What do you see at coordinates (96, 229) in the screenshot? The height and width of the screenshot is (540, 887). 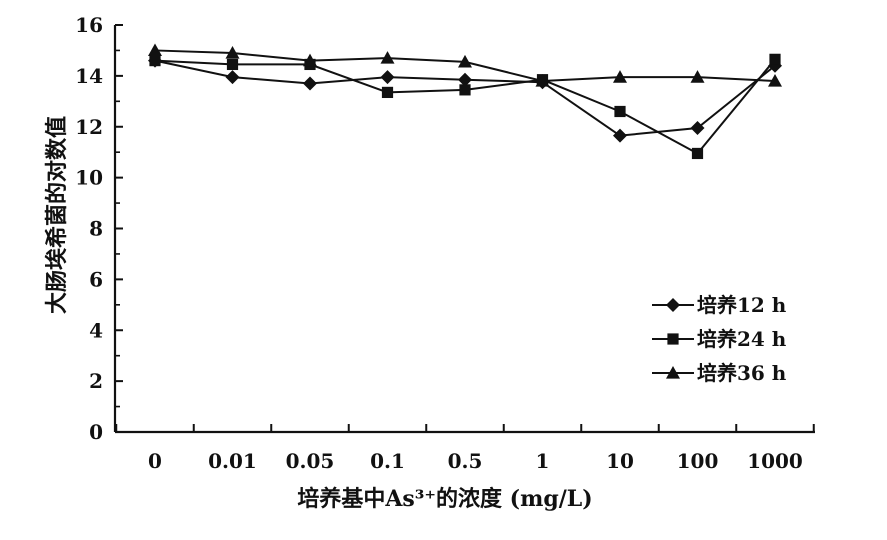 I see `y-tick-label: 8` at bounding box center [96, 229].